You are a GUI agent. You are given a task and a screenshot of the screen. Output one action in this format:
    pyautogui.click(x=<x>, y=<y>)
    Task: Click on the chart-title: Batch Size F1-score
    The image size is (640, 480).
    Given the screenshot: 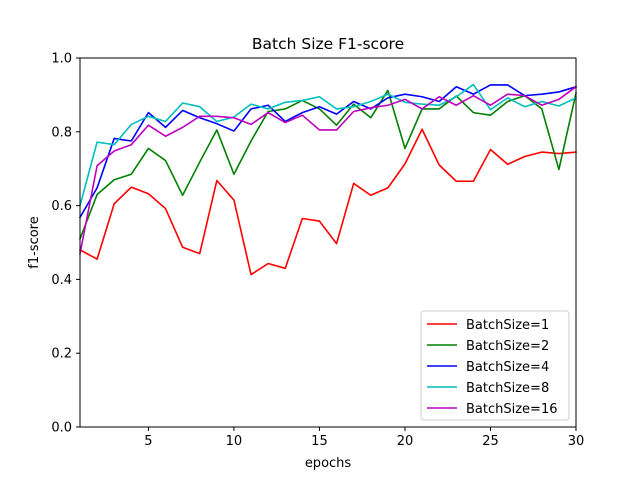 What is the action you would take?
    pyautogui.click(x=328, y=44)
    